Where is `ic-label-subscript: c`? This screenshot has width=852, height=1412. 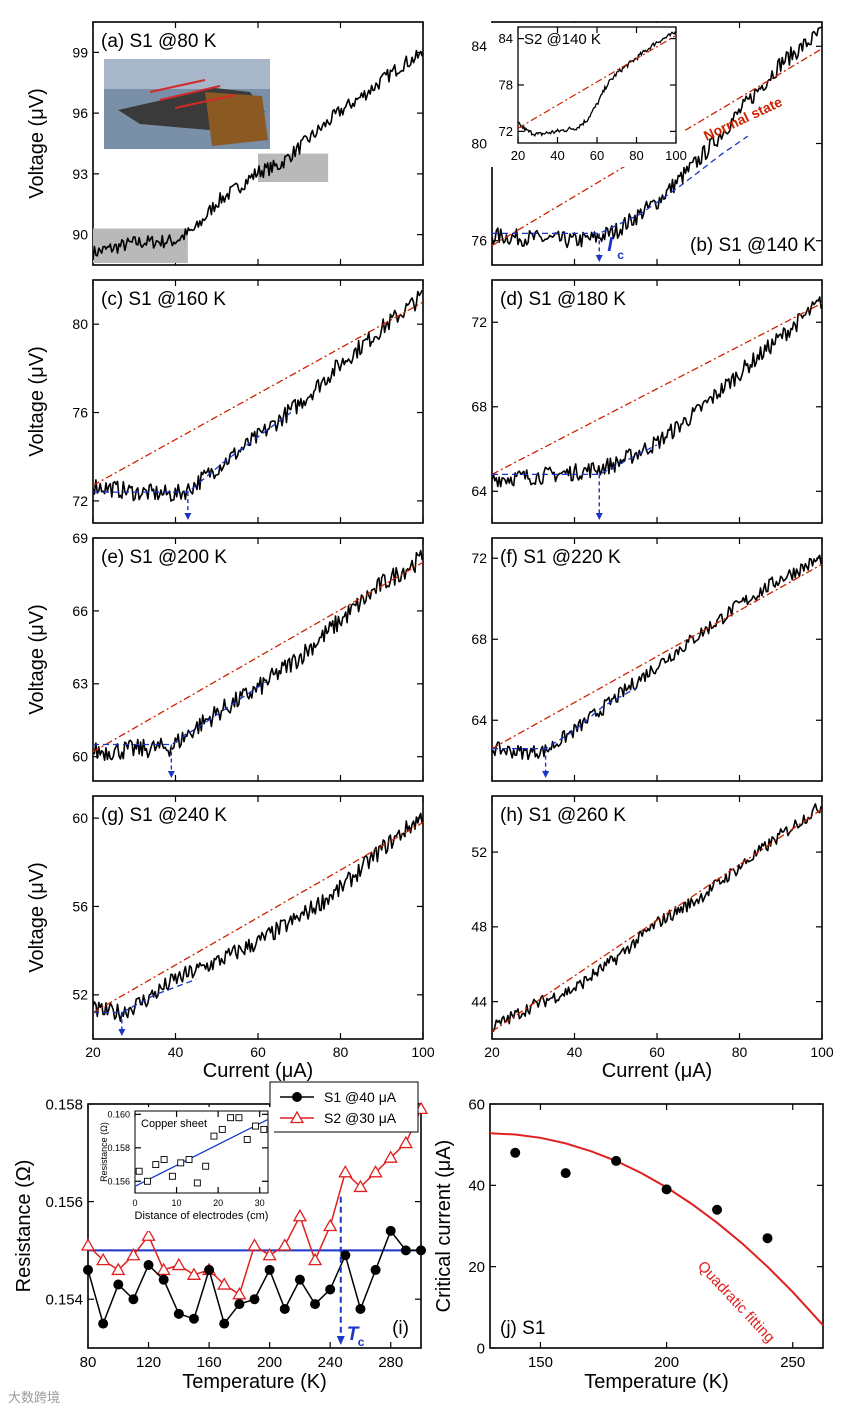 ic-label-subscript: c is located at coordinates (620, 255).